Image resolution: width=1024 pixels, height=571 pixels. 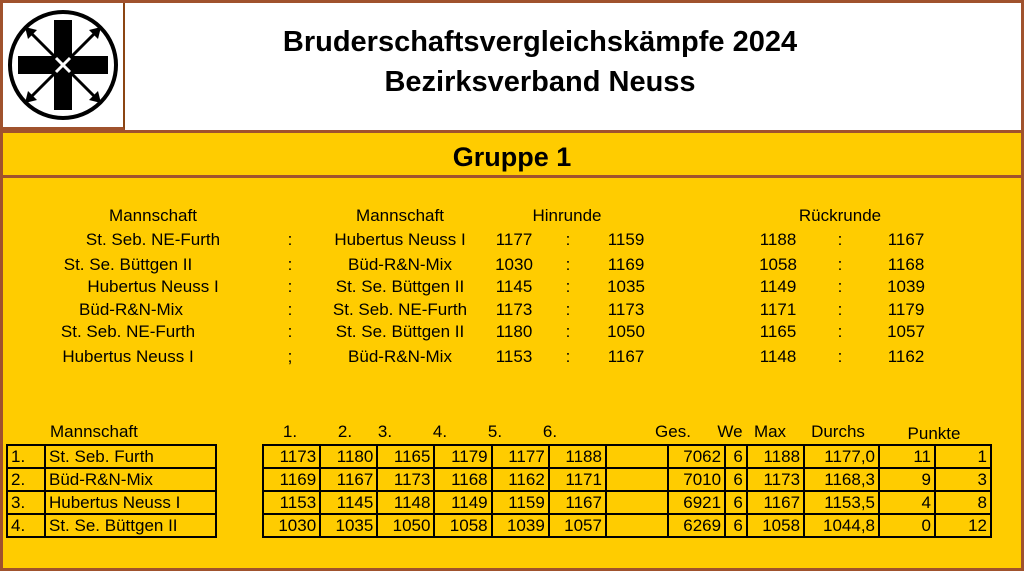 I want to click on standings-header-r4: 4., so click(x=440, y=431).